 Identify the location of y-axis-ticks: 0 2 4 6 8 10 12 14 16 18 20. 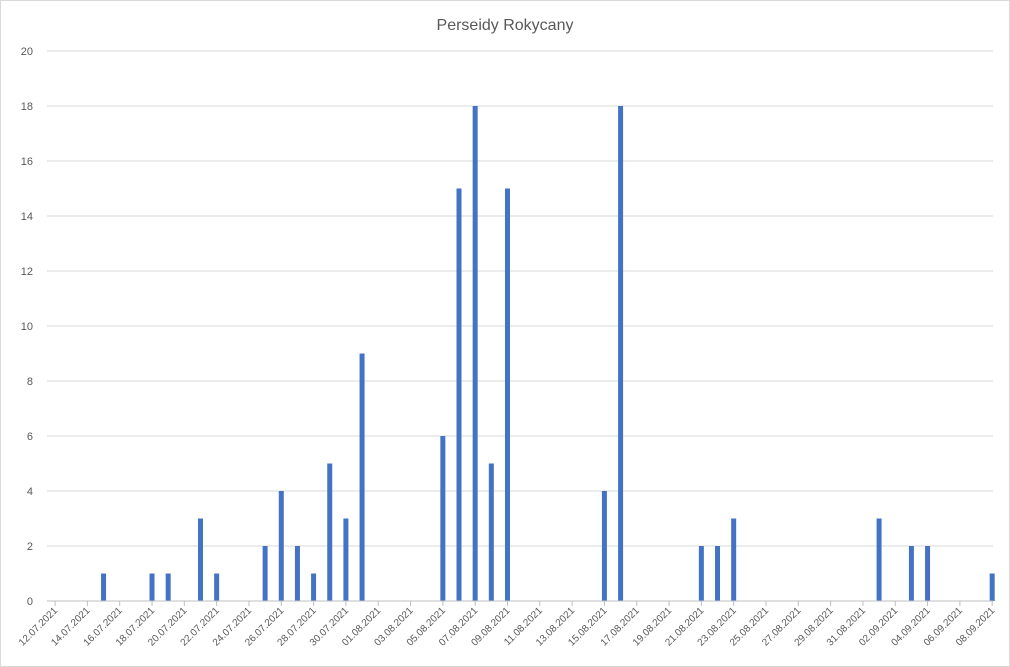
(27, 327).